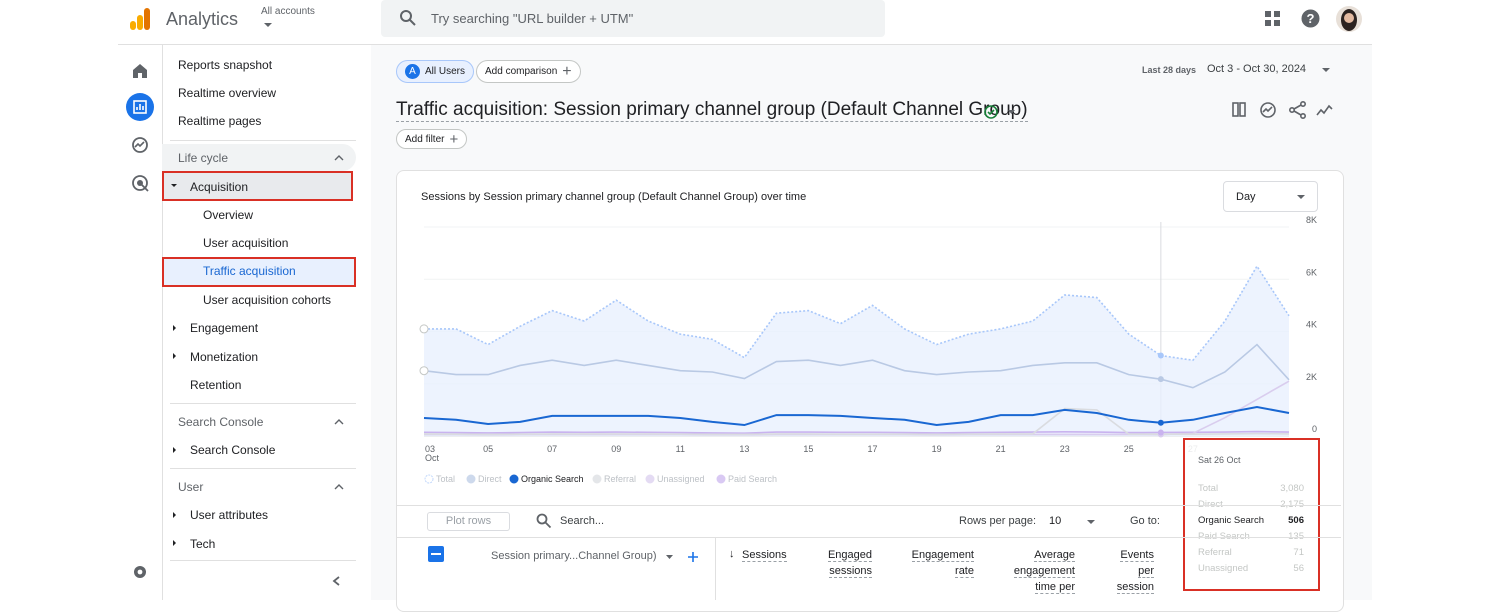 The width and height of the screenshot is (1500, 612). I want to click on nav-item: Monetization, so click(224, 357).